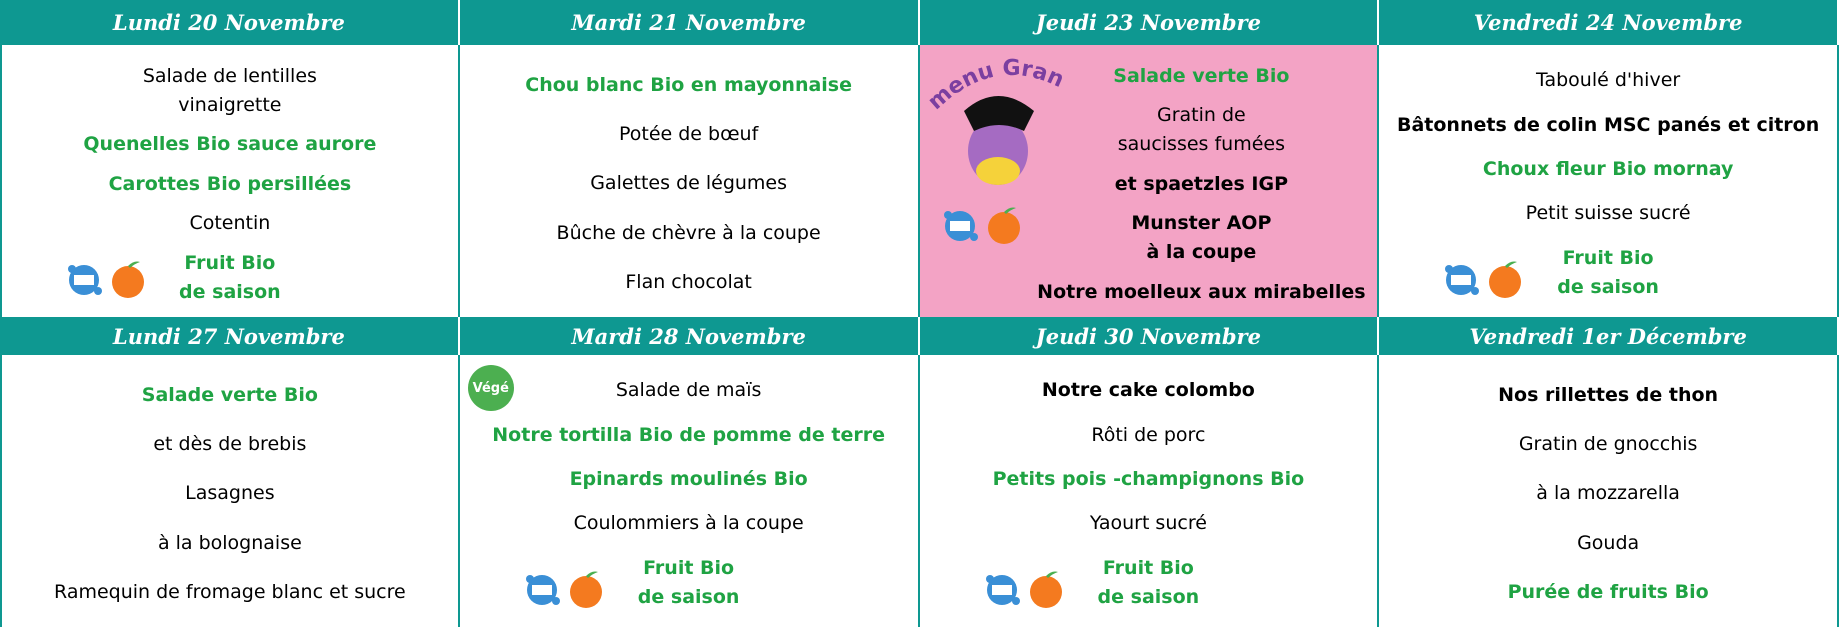 The height and width of the screenshot is (627, 1839). I want to click on menu-item: Notre cake colombo, so click(1148, 390).